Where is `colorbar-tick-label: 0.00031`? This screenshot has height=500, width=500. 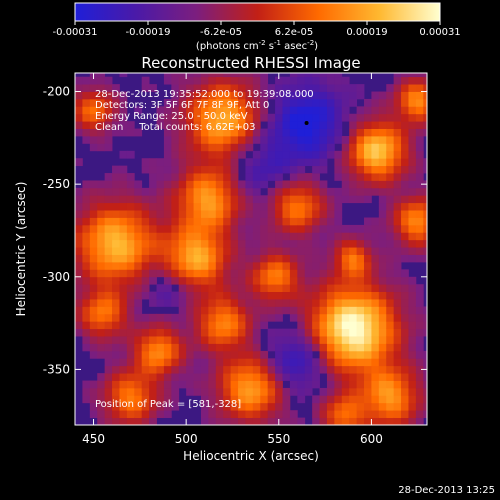 colorbar-tick-label: 0.00031 is located at coordinates (439, 32).